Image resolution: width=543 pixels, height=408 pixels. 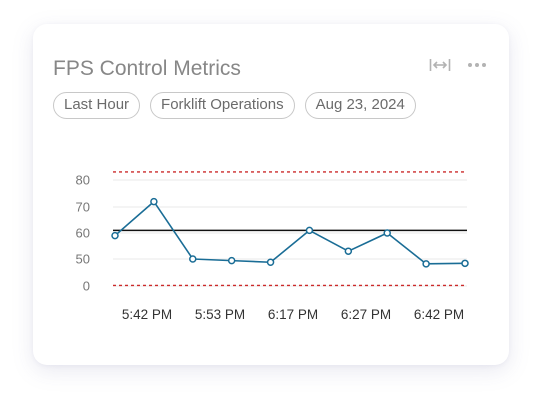 What do you see at coordinates (290, 232) in the screenshot?
I see `series-line` at bounding box center [290, 232].